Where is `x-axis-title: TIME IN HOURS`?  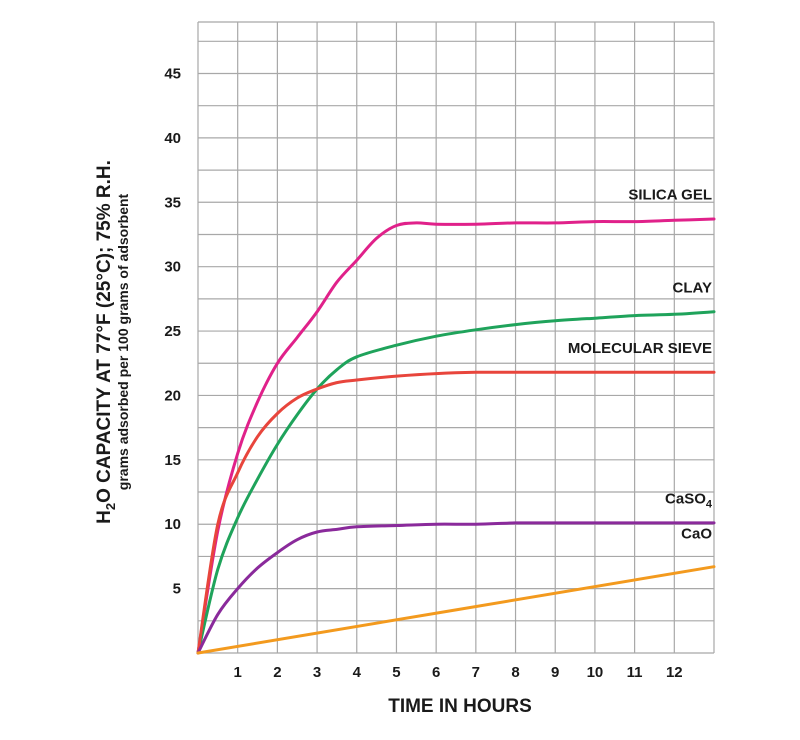 x-axis-title: TIME IN HOURS is located at coordinates (460, 706).